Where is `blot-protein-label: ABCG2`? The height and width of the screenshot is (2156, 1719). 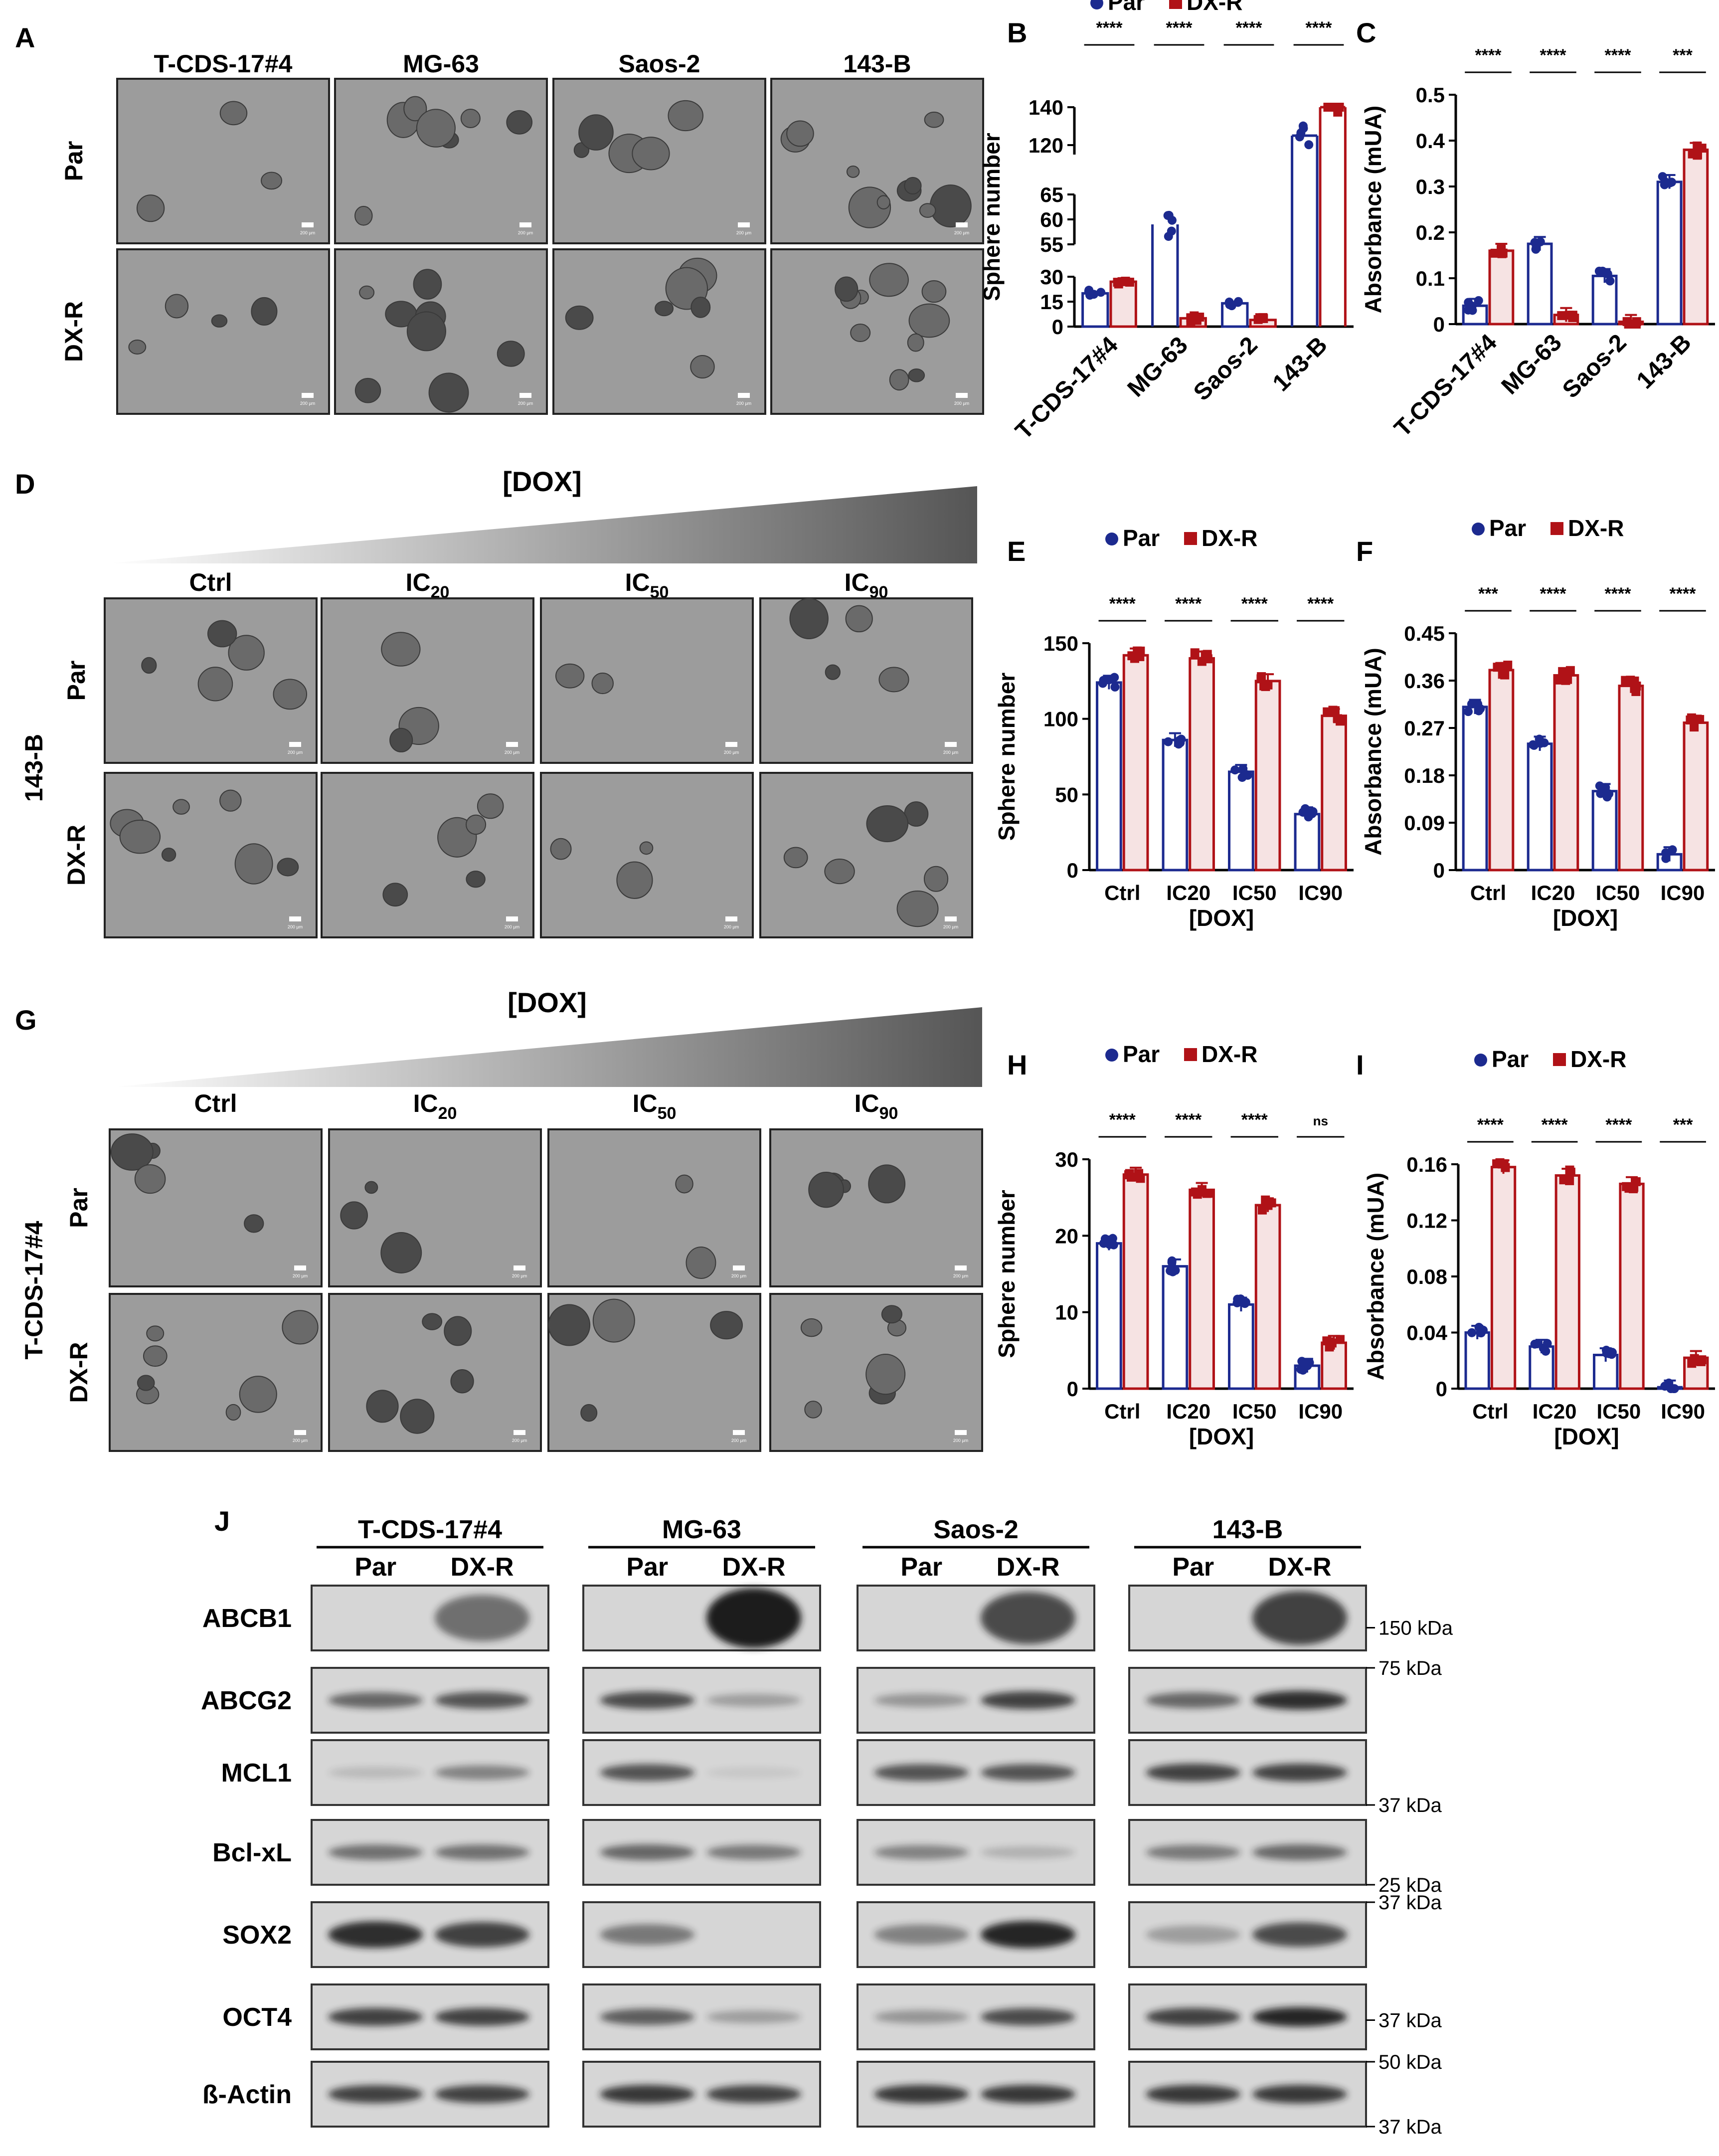 blot-protein-label: ABCG2 is located at coordinates (246, 1701).